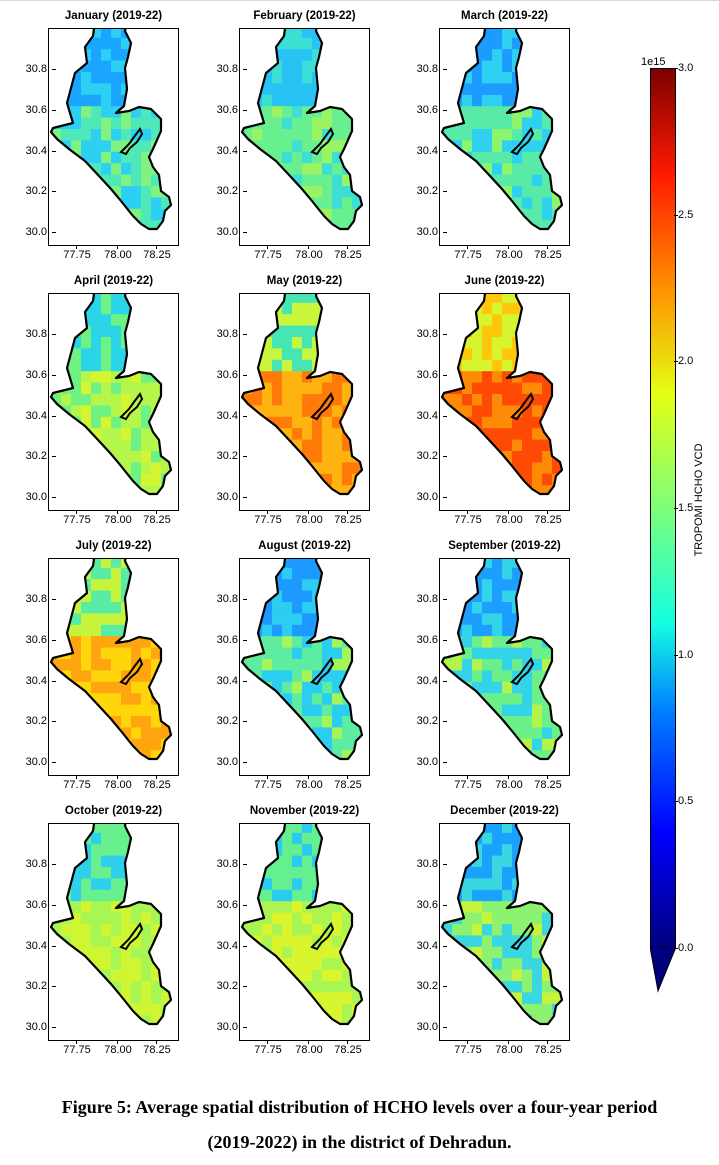 This screenshot has width=719, height=1165. I want to click on y-tick-label: 30.8, so click(432, 69).